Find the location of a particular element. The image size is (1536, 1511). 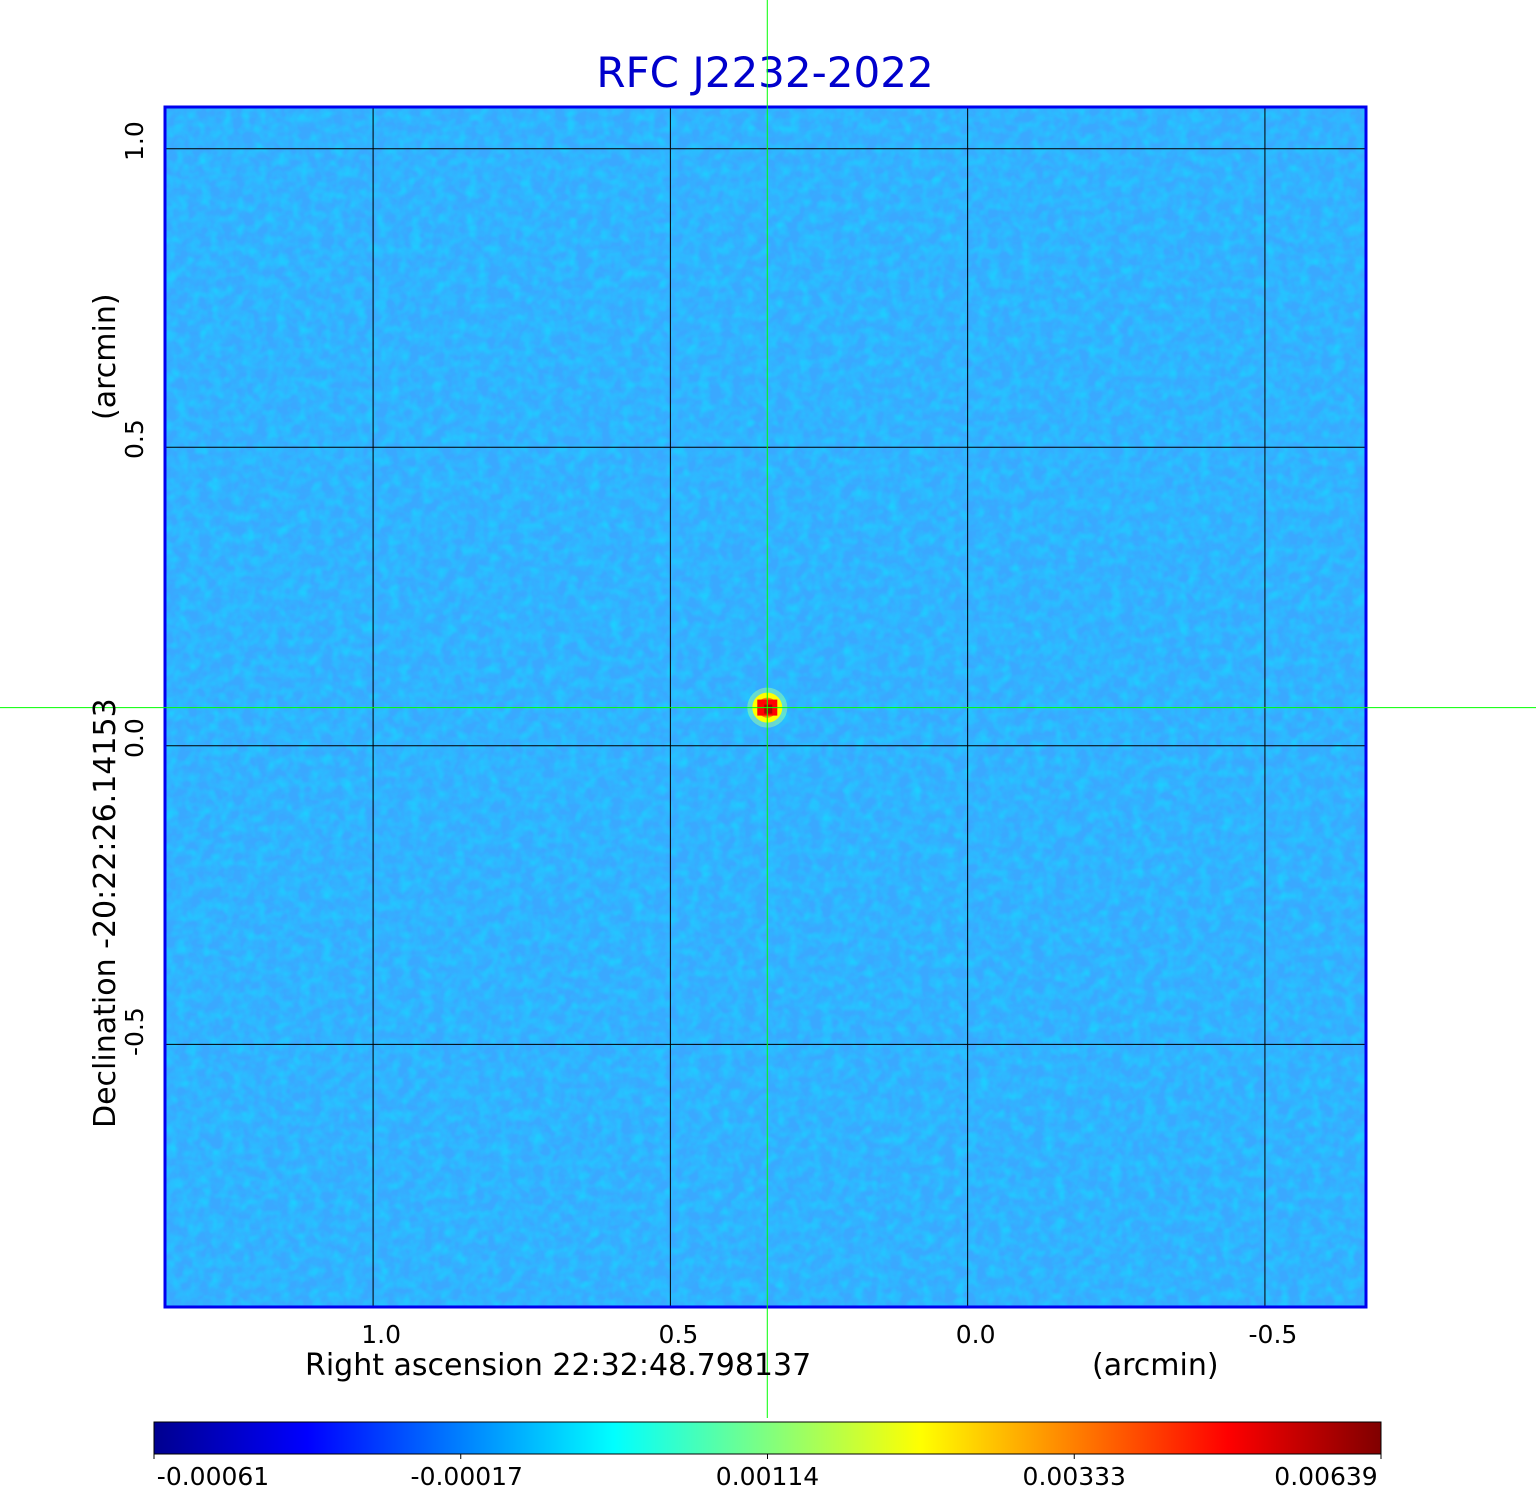

colorbar-tick-label: -0.00061 is located at coordinates (213, 1476).